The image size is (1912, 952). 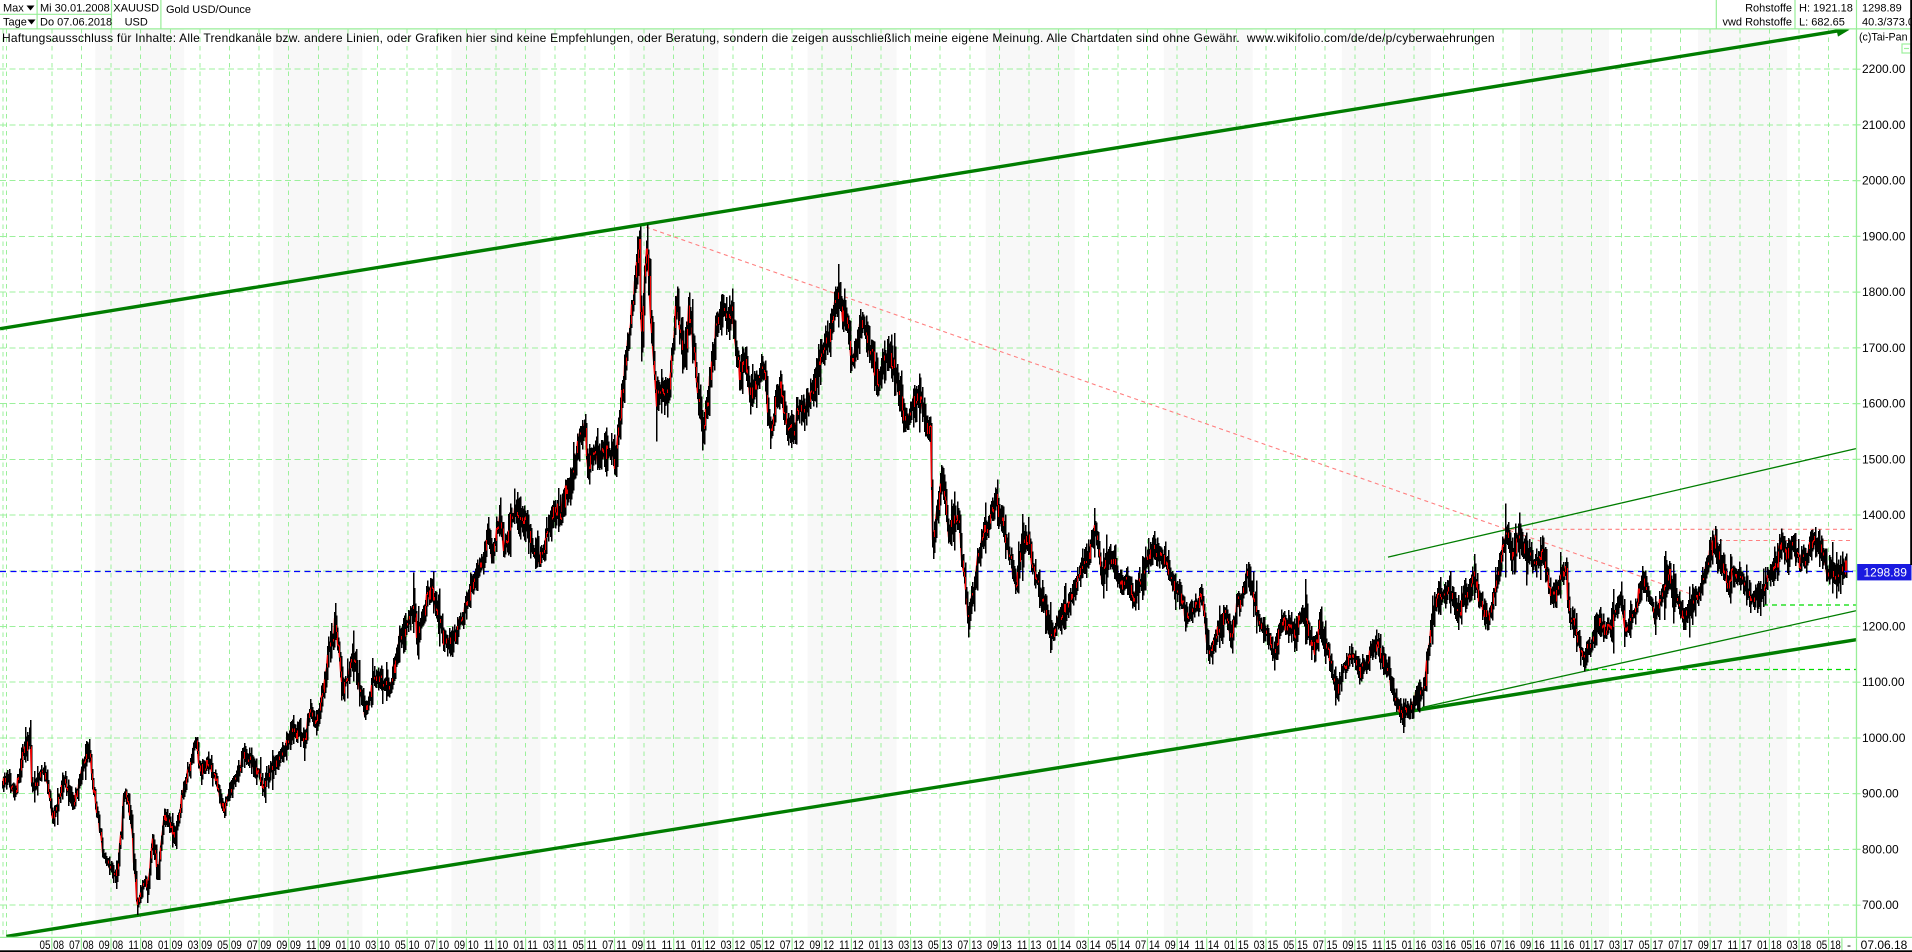 I want to click on svg-text: 05 11, so click(x=585, y=945).